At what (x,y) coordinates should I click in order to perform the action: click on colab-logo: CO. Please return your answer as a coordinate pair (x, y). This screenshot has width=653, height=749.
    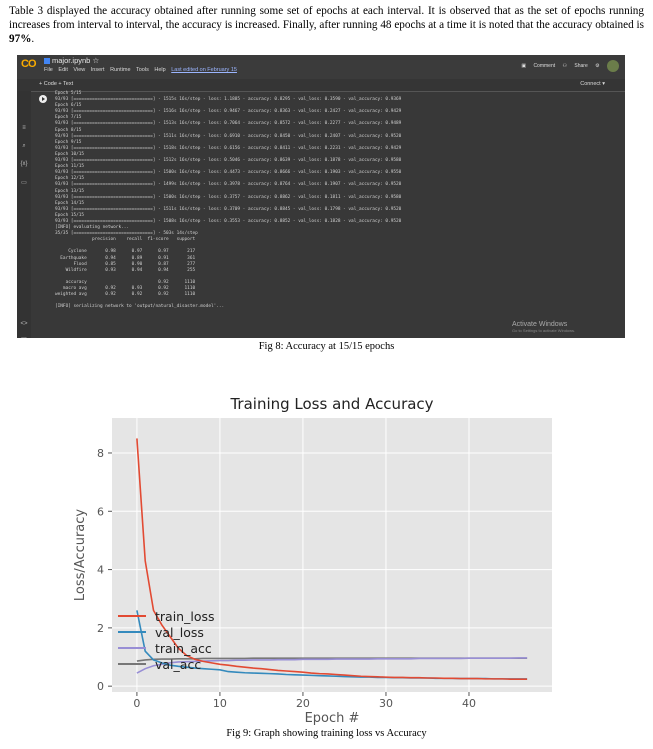
    Looking at the image, I should click on (28, 64).